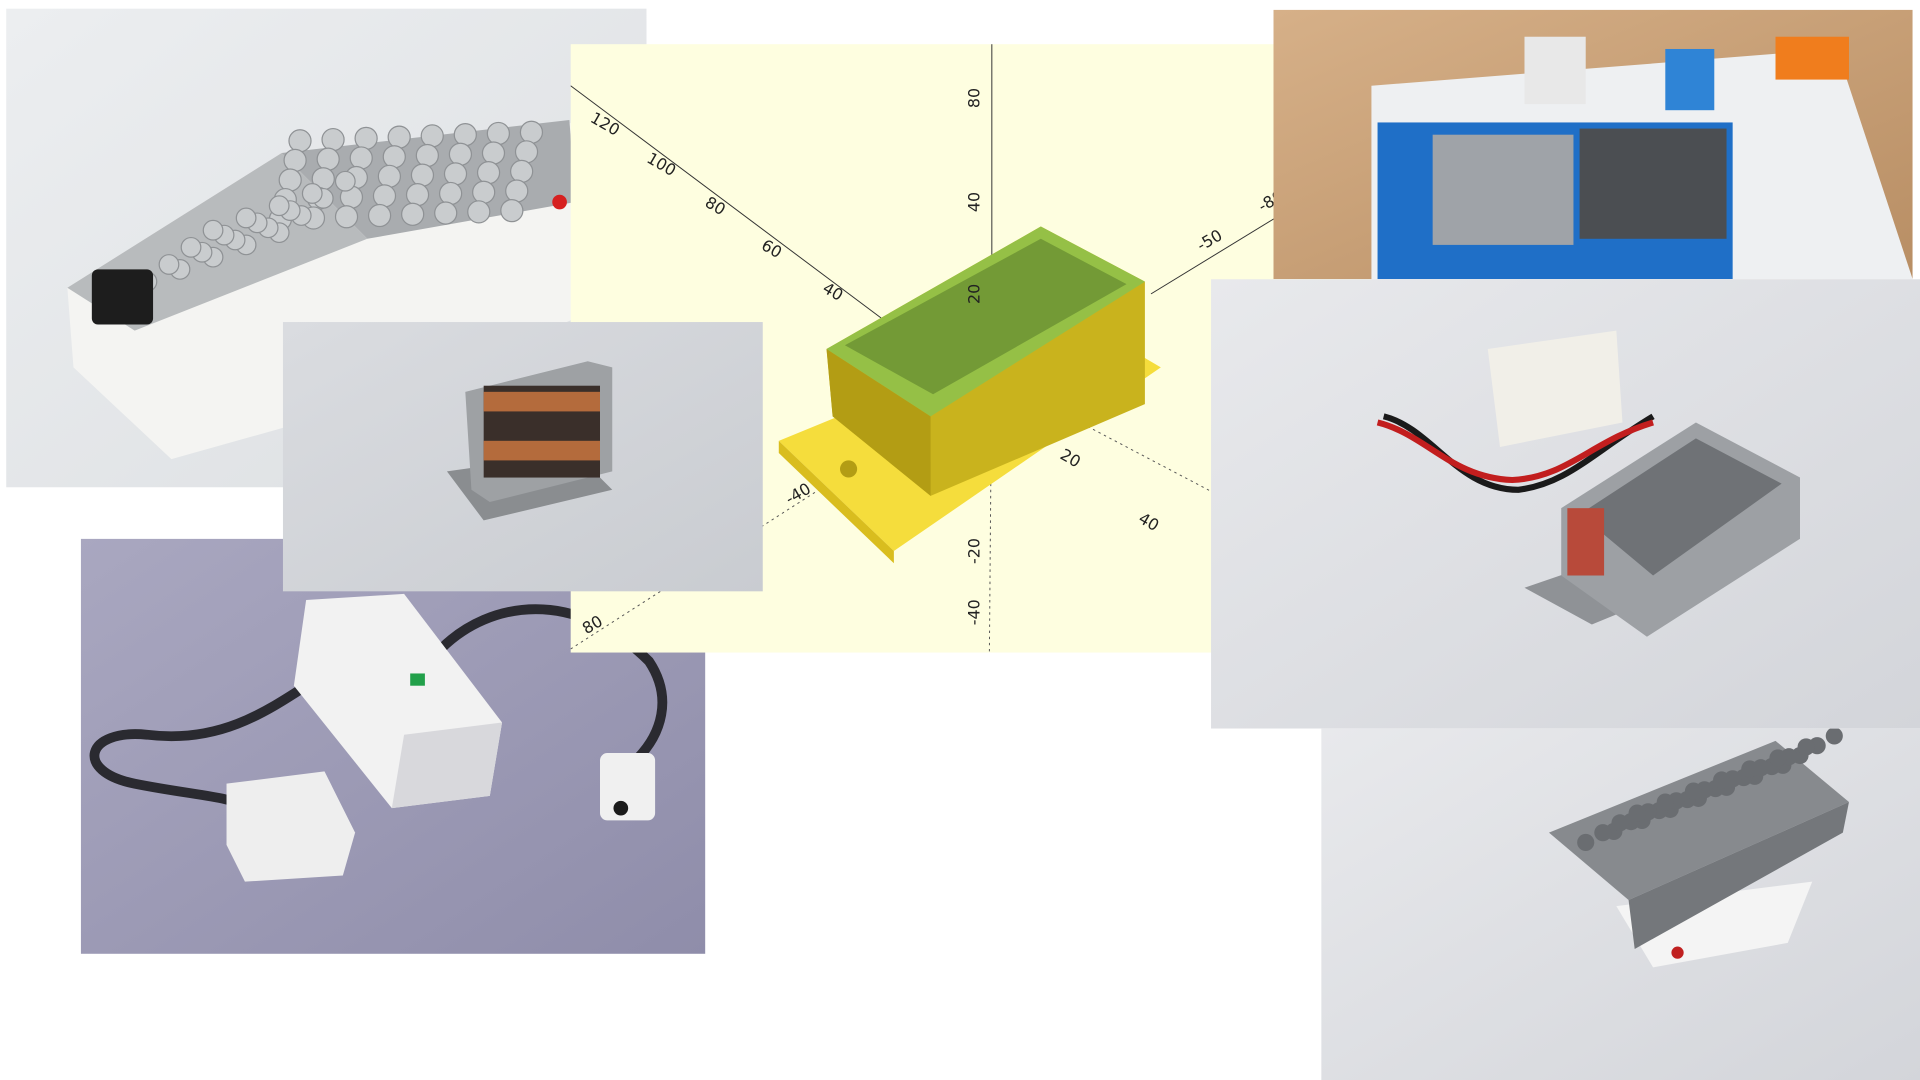  Describe the element at coordinates (974, 612) in the screenshot. I see `axis-label: -40` at that location.